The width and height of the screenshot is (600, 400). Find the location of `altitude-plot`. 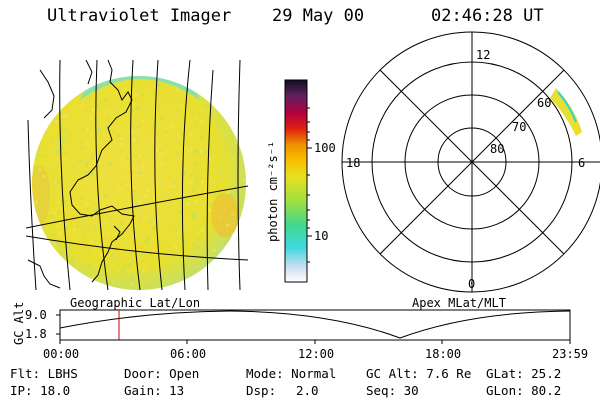

altitude-plot is located at coordinates (313, 326).